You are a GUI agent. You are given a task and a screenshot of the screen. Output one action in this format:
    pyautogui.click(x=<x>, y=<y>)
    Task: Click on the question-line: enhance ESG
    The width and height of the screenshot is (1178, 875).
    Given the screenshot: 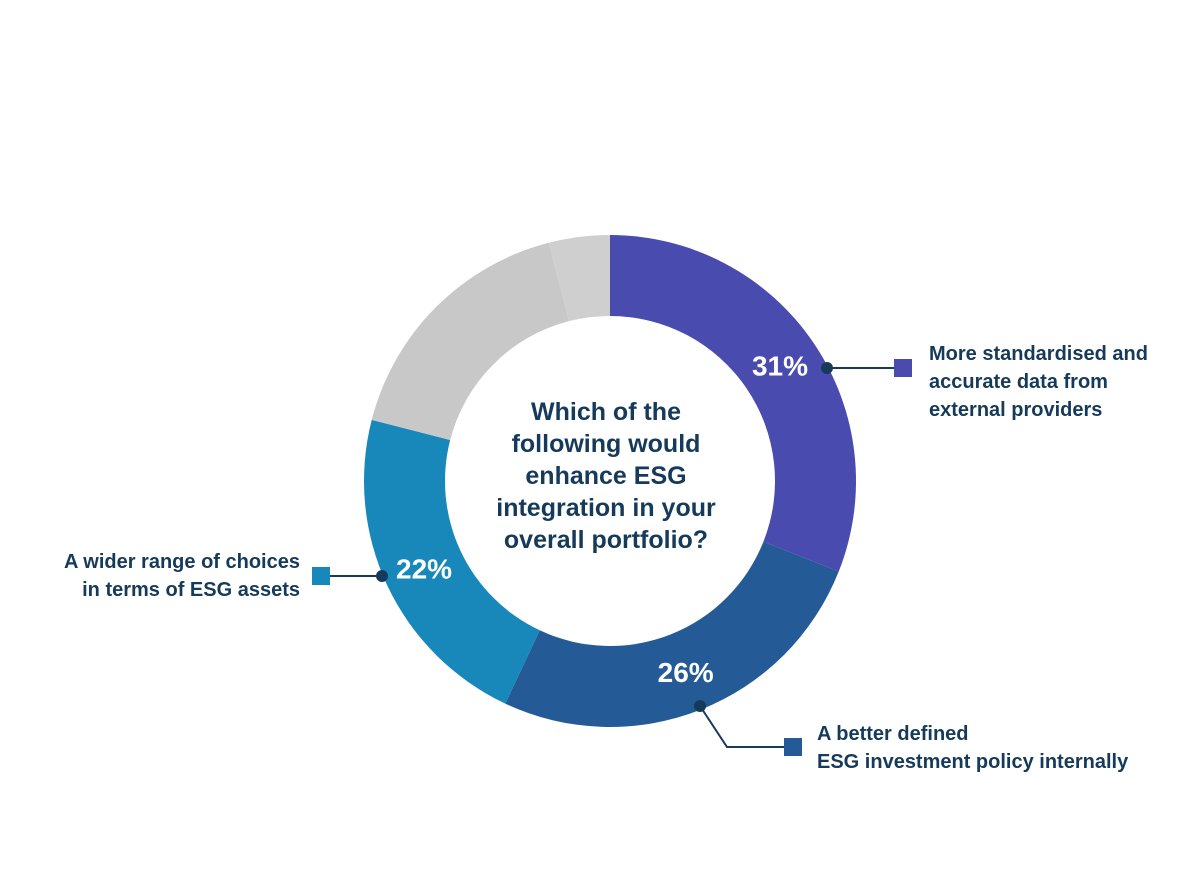 What is the action you would take?
    pyautogui.click(x=606, y=476)
    